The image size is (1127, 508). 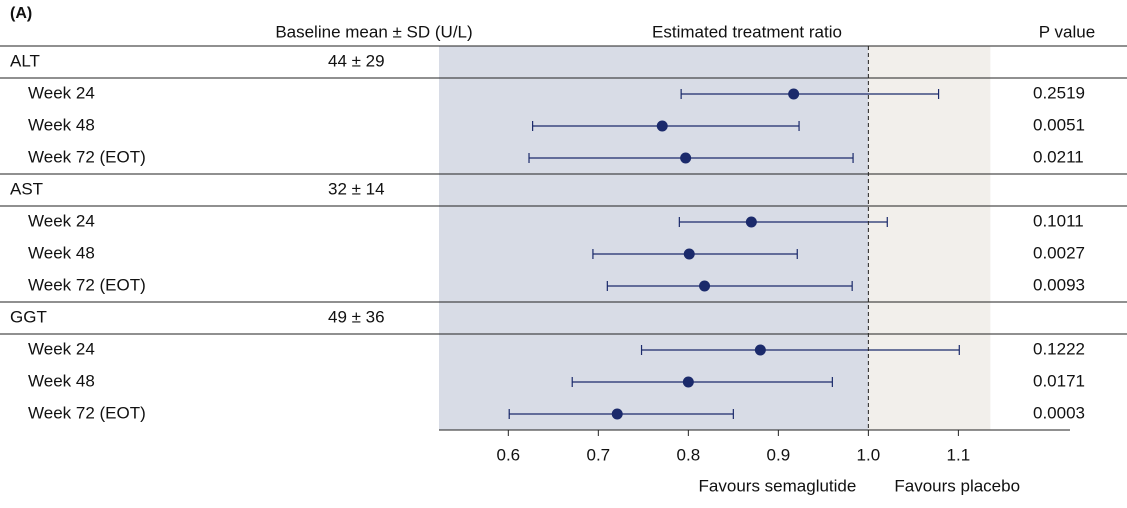 I want to click on x-tick-label: 1.1, so click(x=959, y=454).